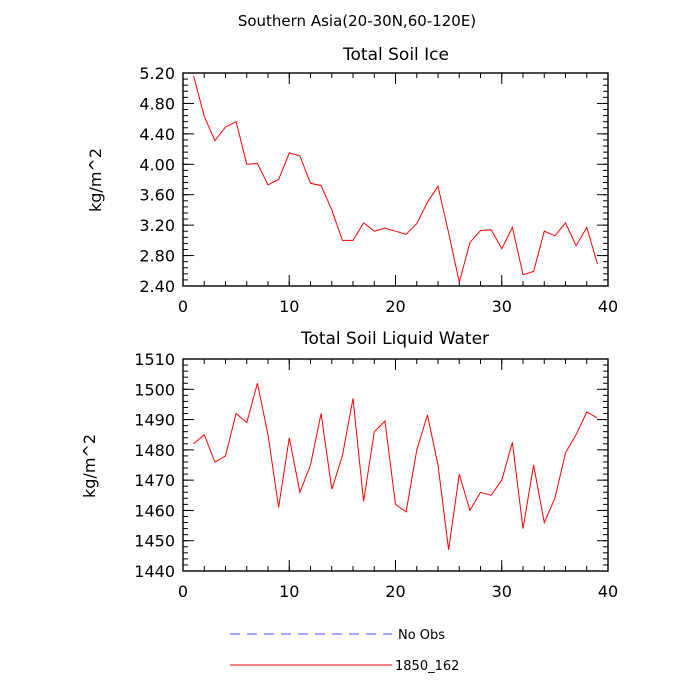 The width and height of the screenshot is (700, 700). Describe the element at coordinates (154, 389) in the screenshot. I see `y-tick-label: 1500` at that location.